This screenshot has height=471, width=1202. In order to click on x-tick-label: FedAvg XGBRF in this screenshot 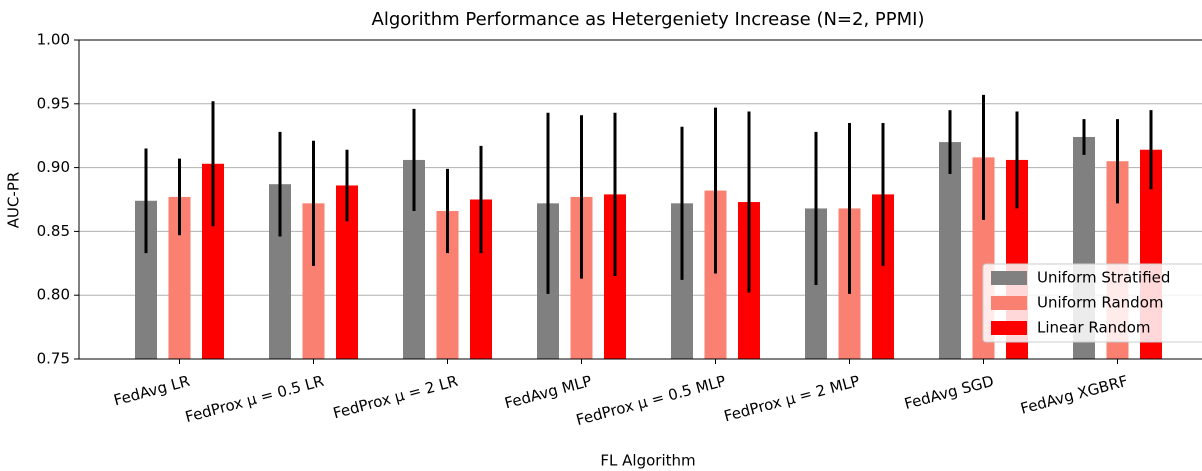, I will do `click(1073, 395)`.